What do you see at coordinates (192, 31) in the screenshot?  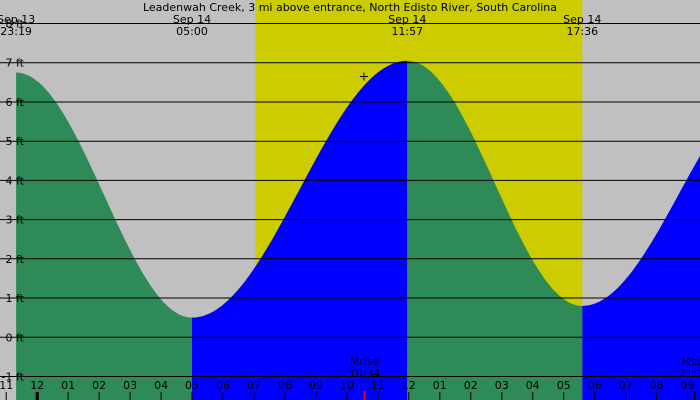 I see `tide-event-time: 05:00` at bounding box center [192, 31].